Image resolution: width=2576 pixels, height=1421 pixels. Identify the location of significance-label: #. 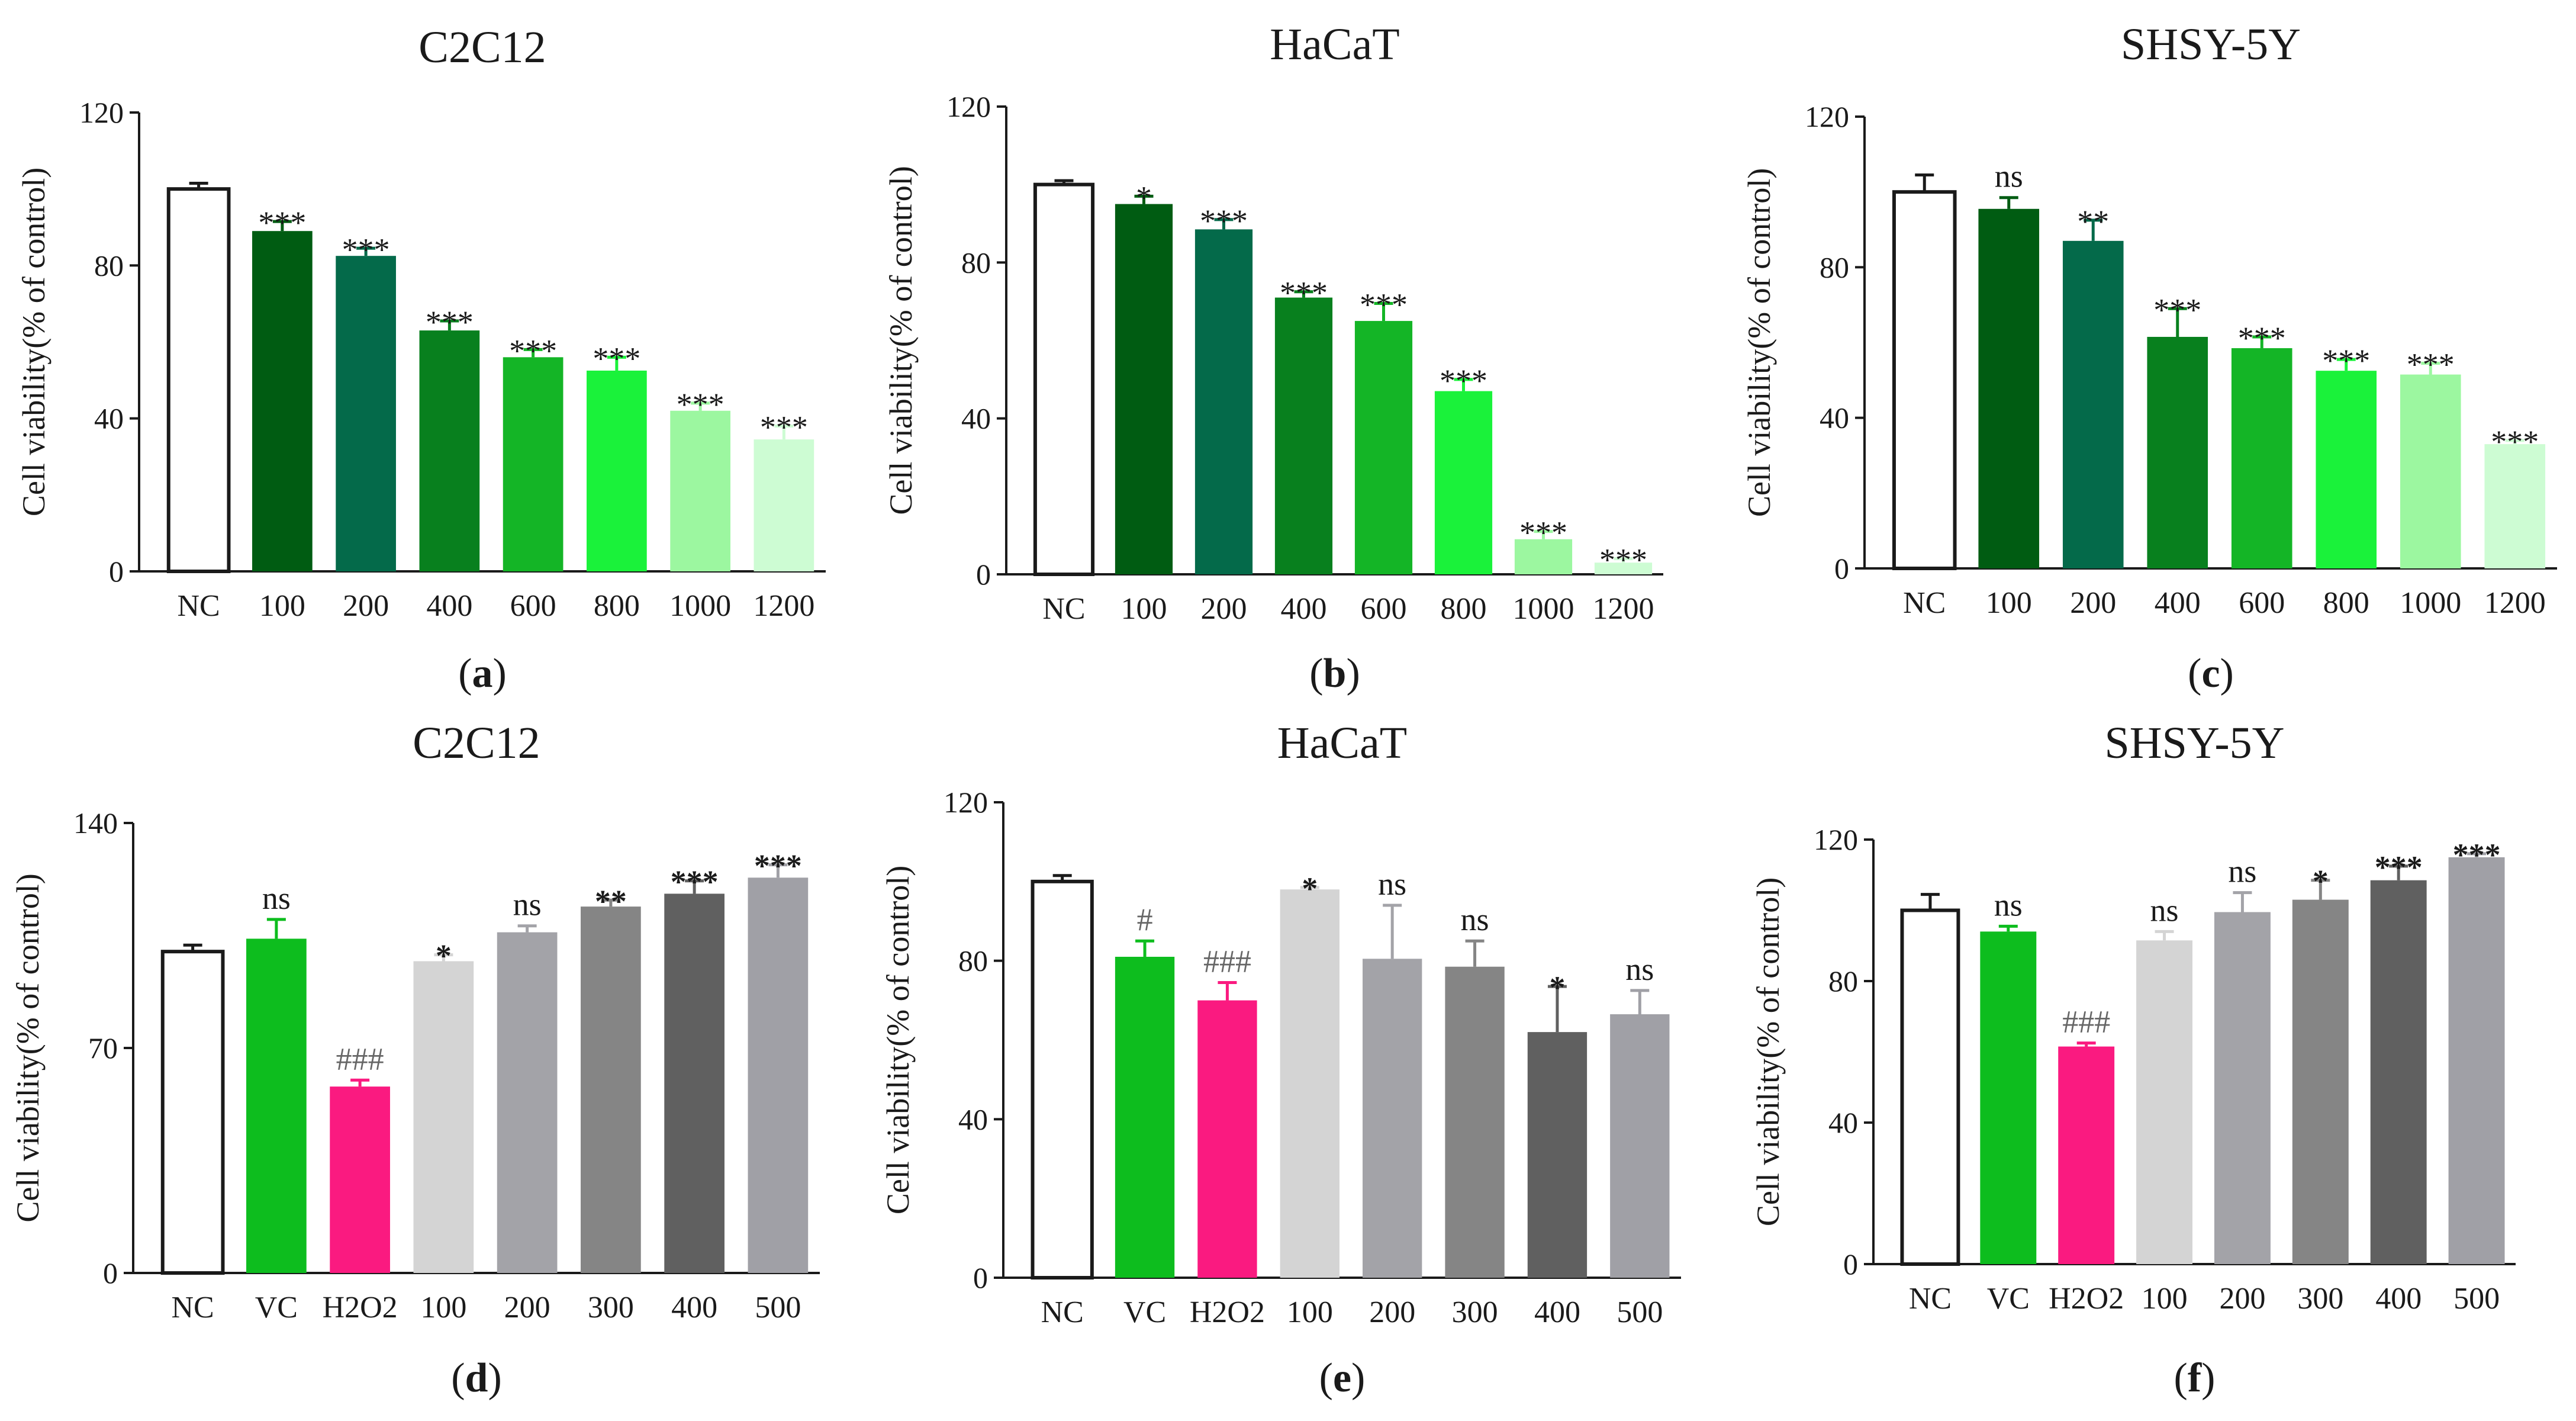
(1145, 919).